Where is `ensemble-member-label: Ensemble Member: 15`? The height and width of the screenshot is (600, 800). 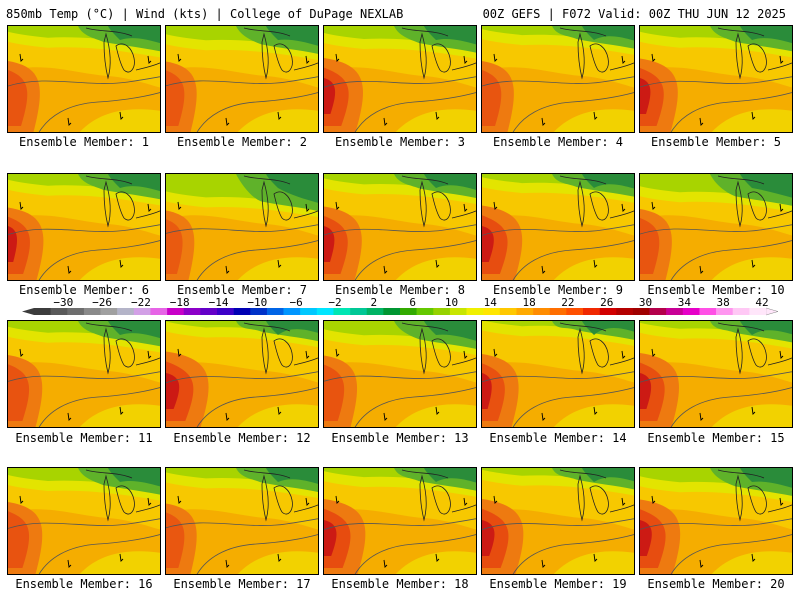
ensemble-member-label: Ensemble Member: 15 is located at coordinates (716, 438).